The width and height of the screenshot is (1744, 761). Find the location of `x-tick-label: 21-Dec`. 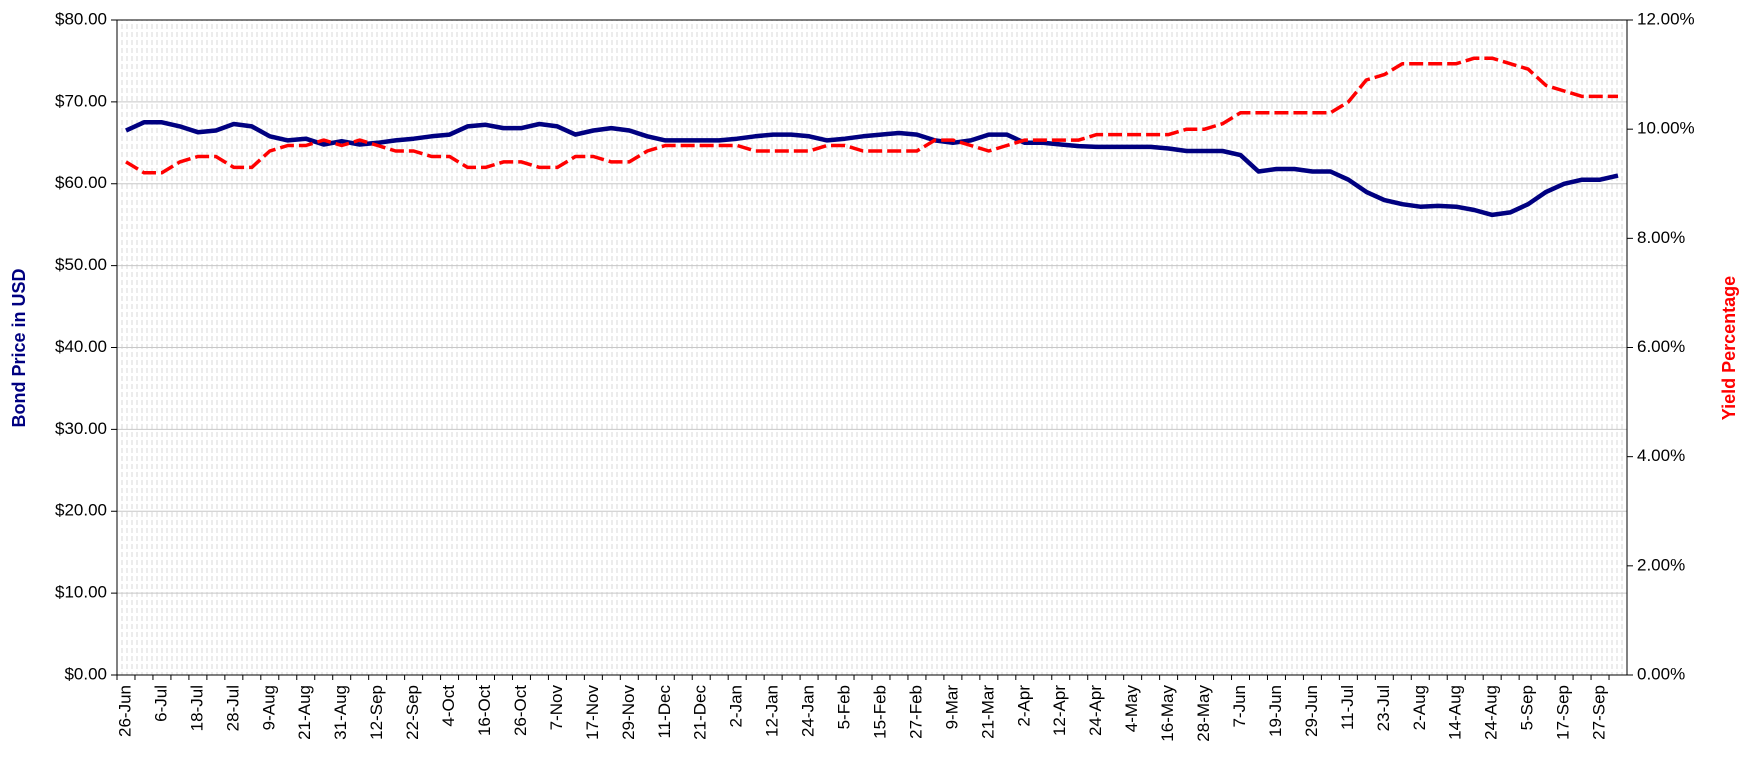

x-tick-label: 21-Dec is located at coordinates (700, 712).